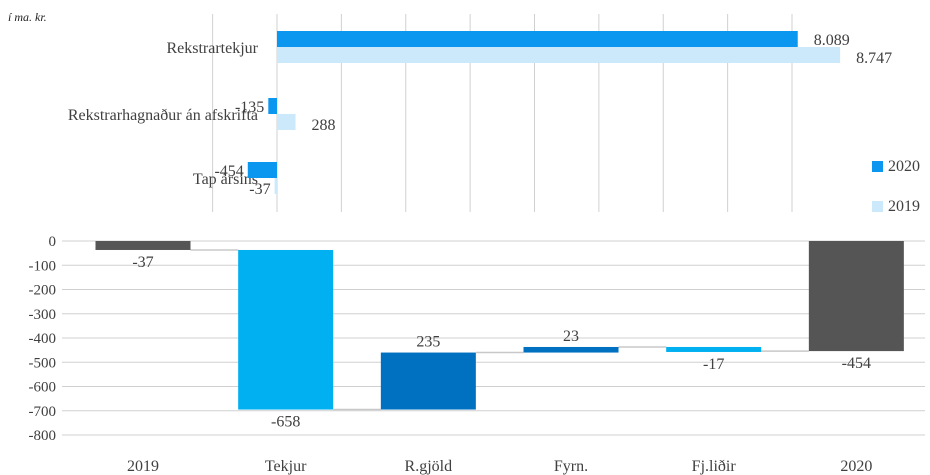 Image resolution: width=930 pixels, height=475 pixels. What do you see at coordinates (874, 58) in the screenshot?
I see `data-label: 8.747` at bounding box center [874, 58].